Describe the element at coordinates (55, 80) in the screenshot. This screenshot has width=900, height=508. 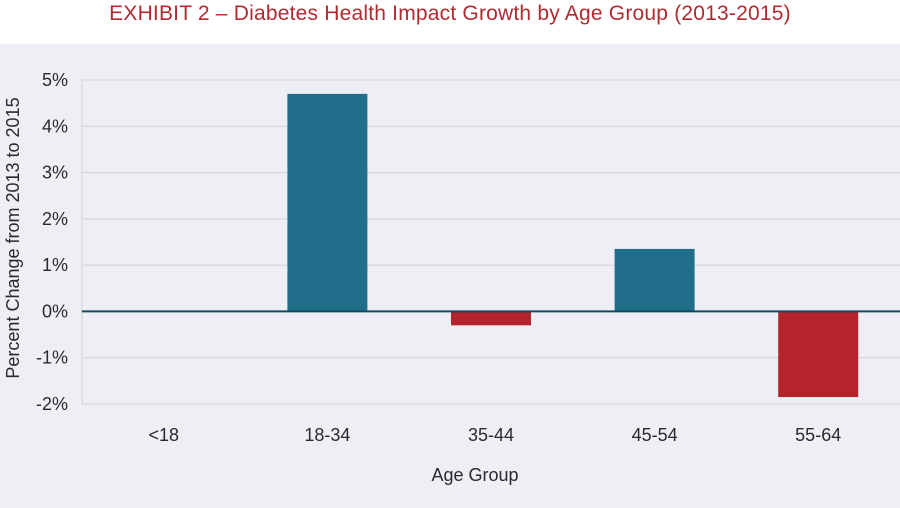
I see `y-tick-label: 5%` at that location.